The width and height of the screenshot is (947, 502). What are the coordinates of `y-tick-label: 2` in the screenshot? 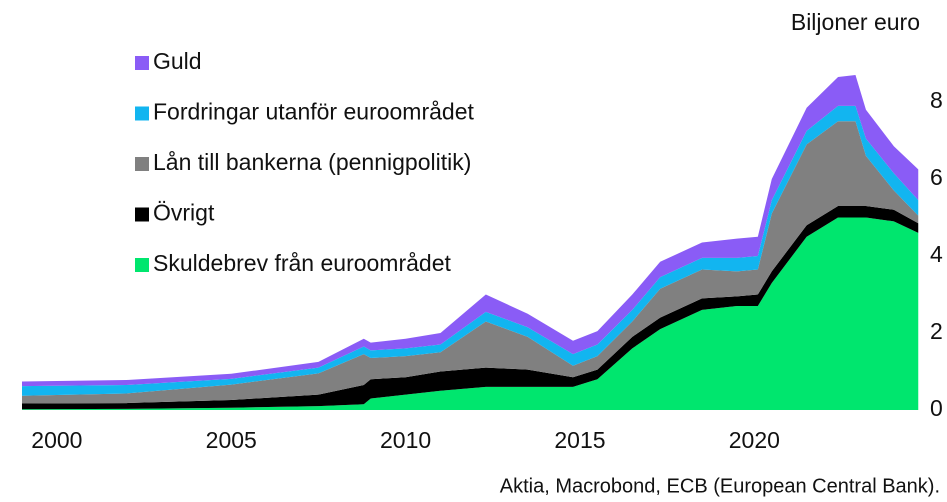 It's located at (936, 331).